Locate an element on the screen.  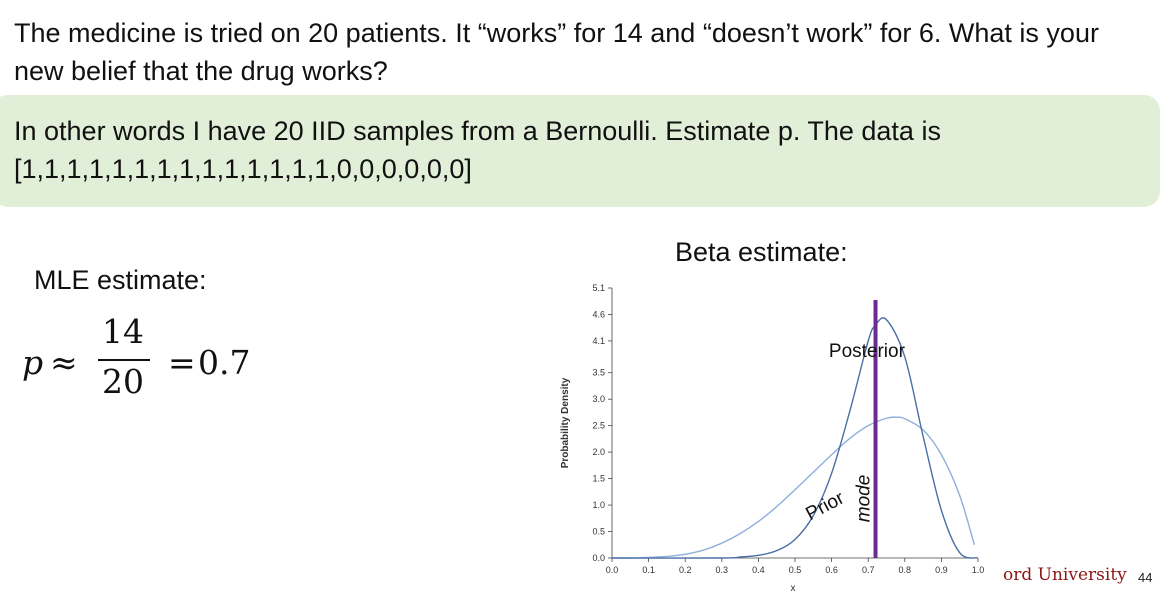
y-tick-label: 1.0 is located at coordinates (598, 505).